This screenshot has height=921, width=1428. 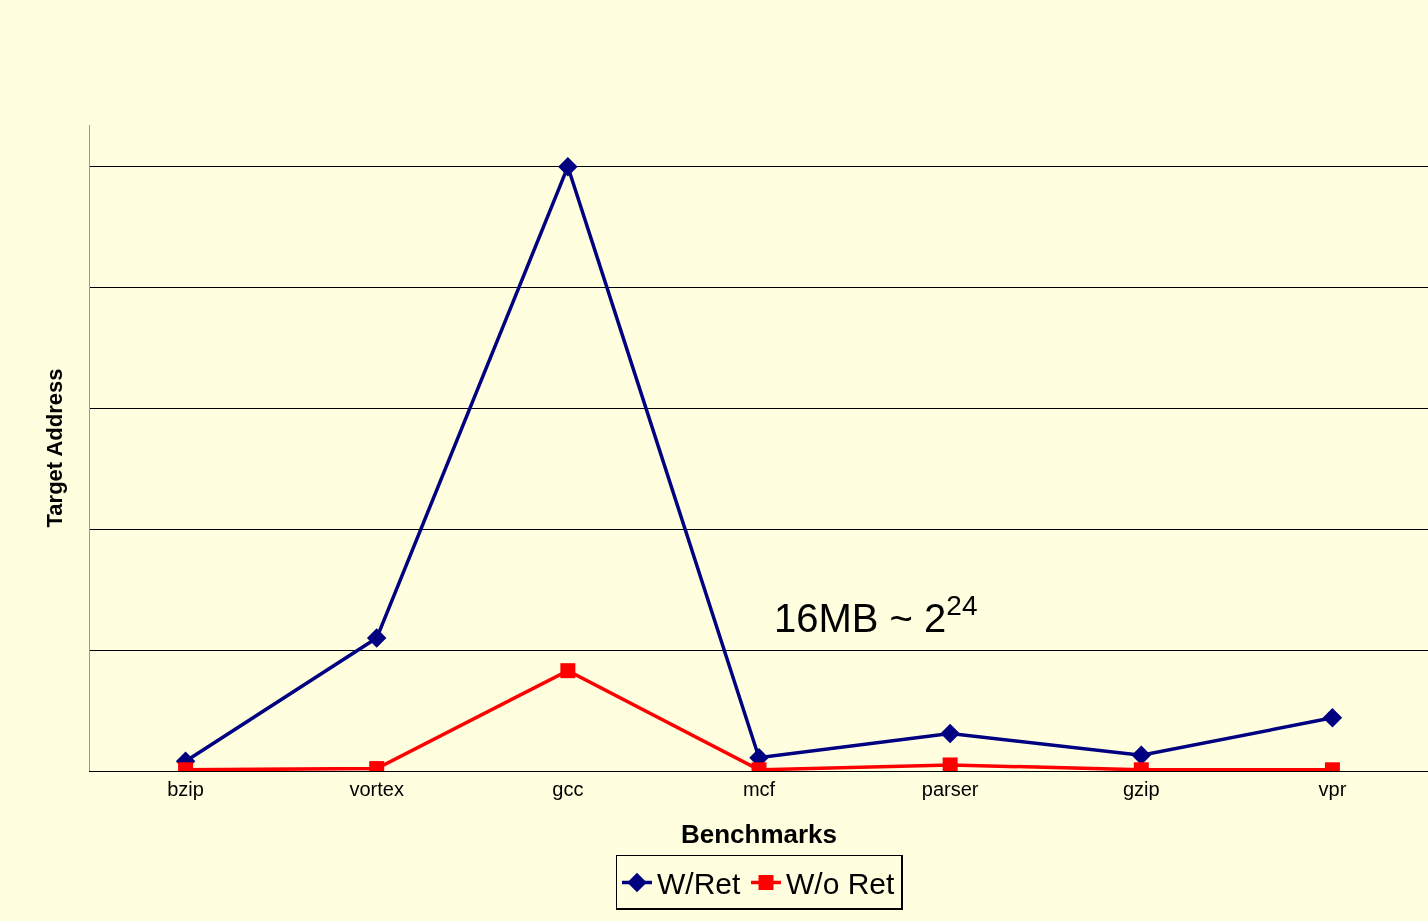 I want to click on x-tick-label: gcc, so click(x=568, y=789).